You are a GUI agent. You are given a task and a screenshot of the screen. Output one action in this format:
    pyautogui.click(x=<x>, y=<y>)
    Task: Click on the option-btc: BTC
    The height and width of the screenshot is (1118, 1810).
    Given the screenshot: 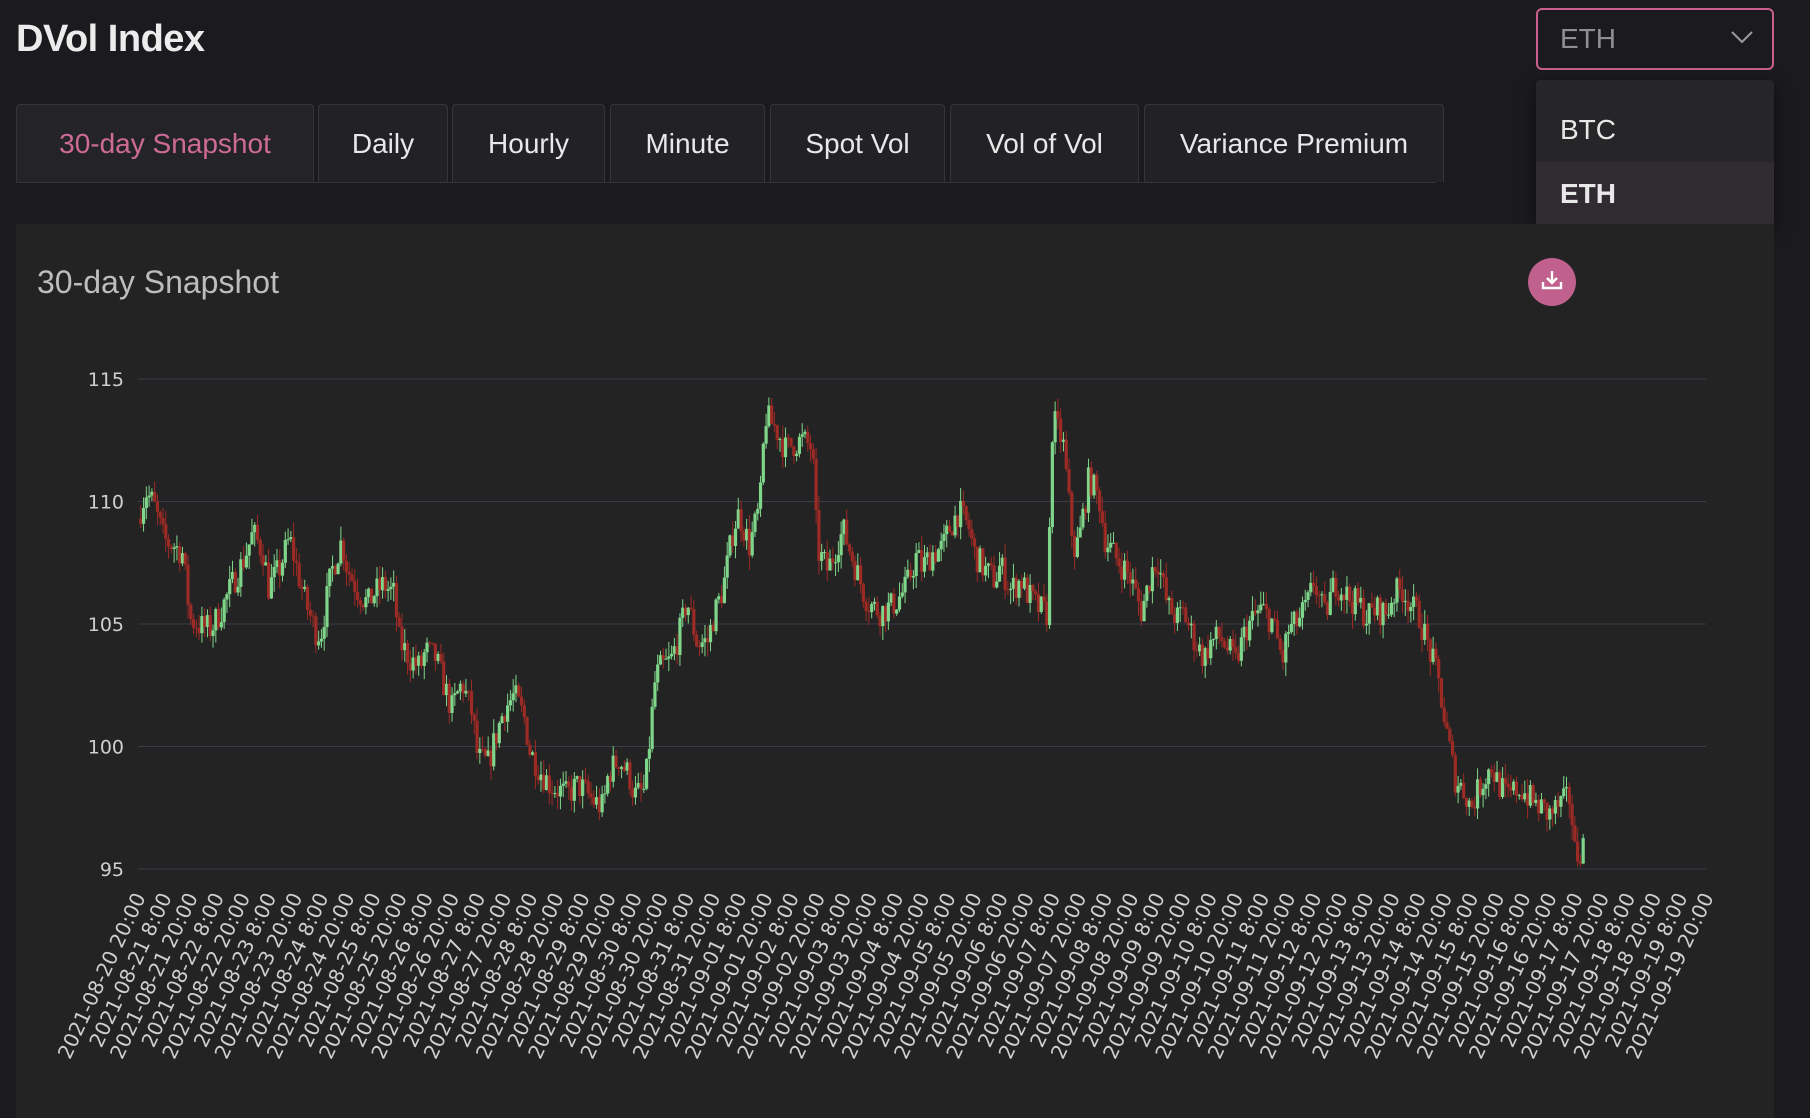 What is the action you would take?
    pyautogui.click(x=1588, y=129)
    